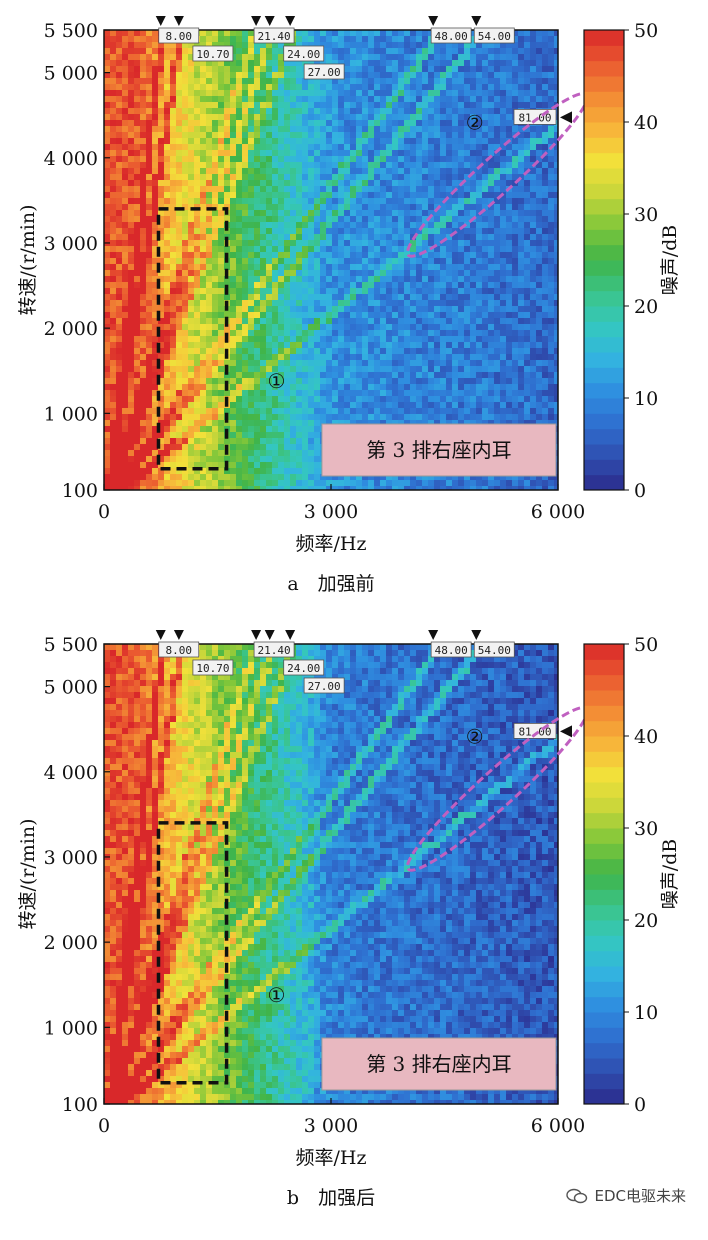 Image resolution: width=708 pixels, height=1240 pixels. Describe the element at coordinates (331, 1126) in the screenshot. I see `x-tick-label: 3 000` at that location.